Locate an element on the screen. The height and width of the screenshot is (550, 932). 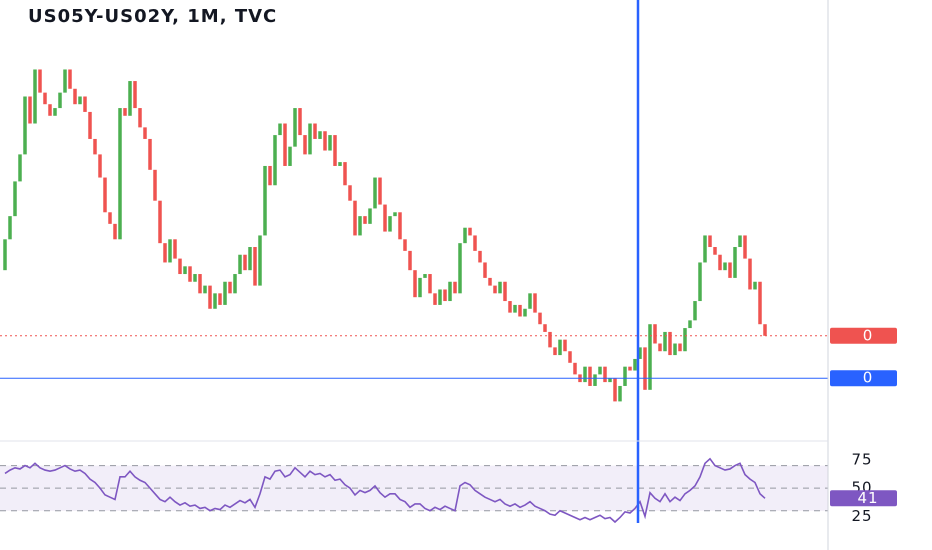
rsi-tick-label: 75 is located at coordinates (861, 459).